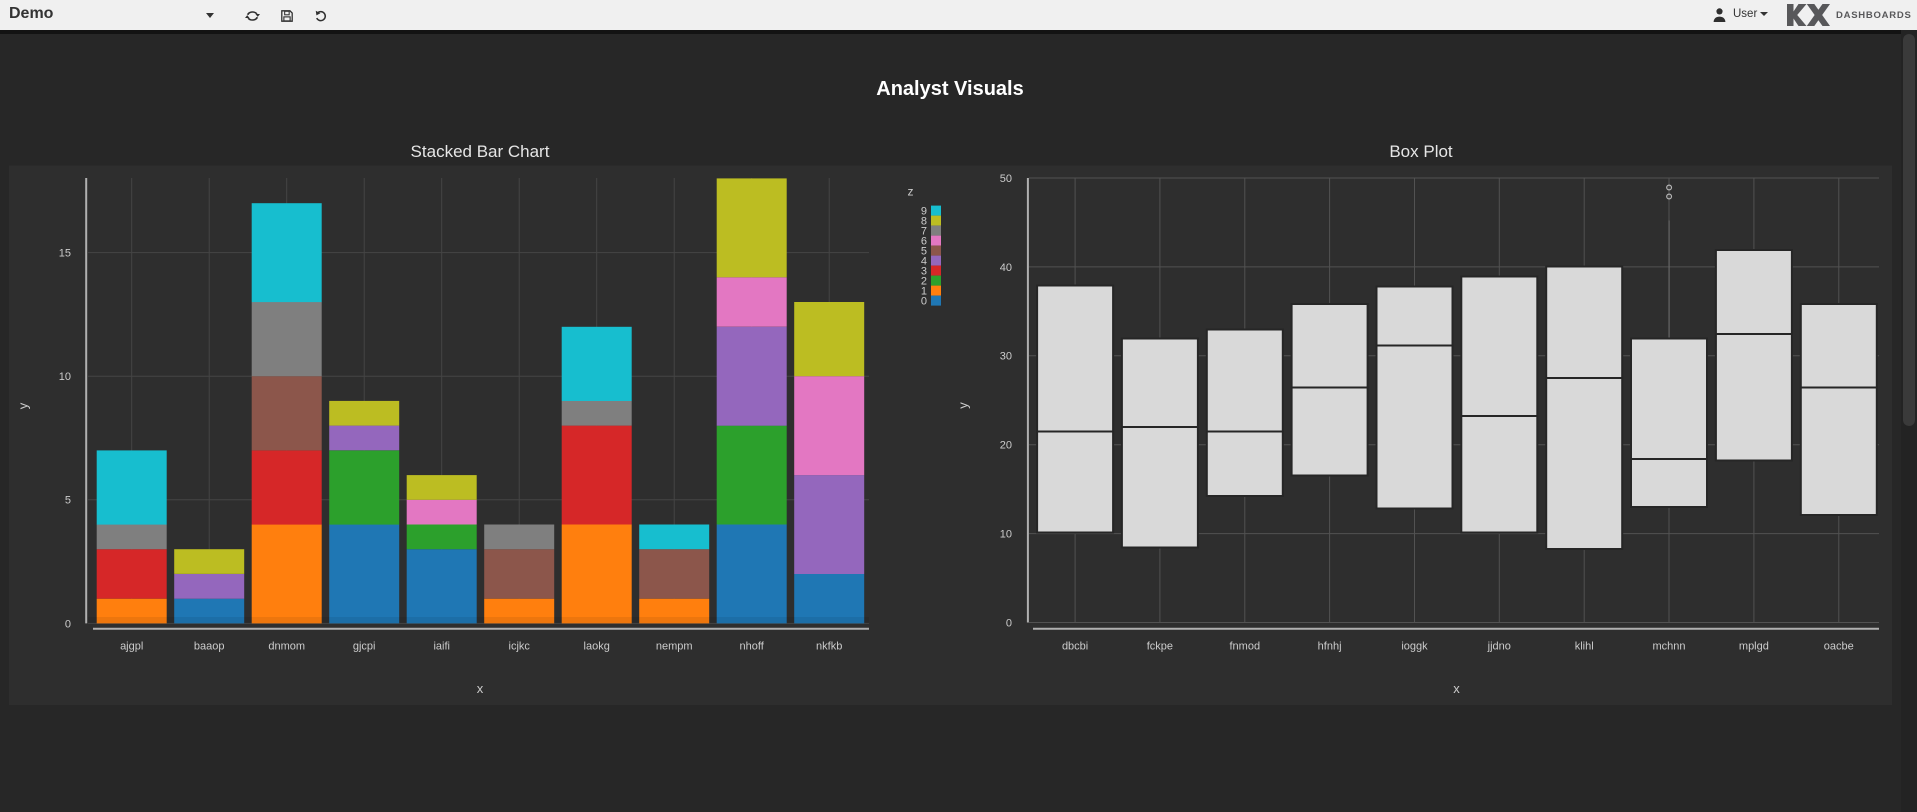 The width and height of the screenshot is (1917, 812). I want to click on svg-text: 1, so click(924, 292).